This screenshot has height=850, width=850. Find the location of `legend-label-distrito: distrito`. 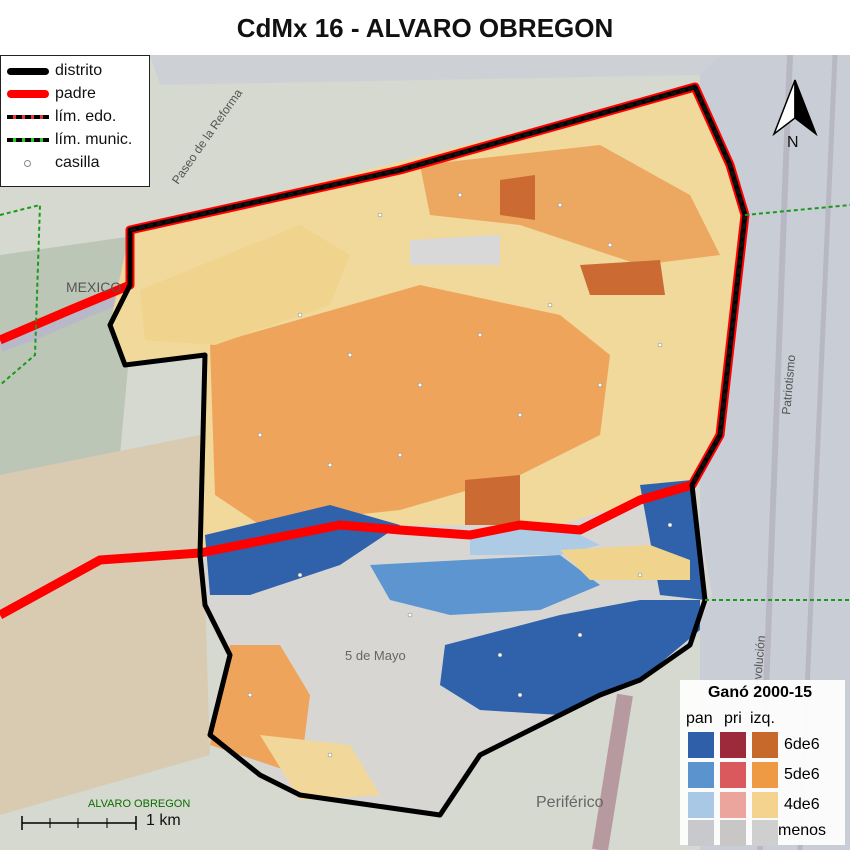

legend-label-distrito: distrito is located at coordinates (79, 70).